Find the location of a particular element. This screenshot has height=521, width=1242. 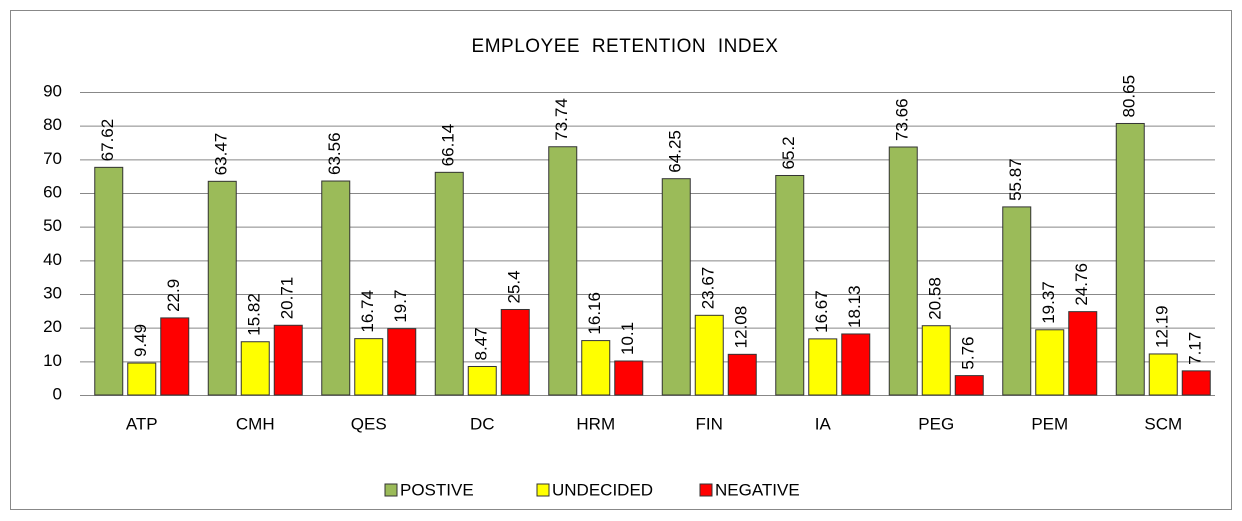

y-tick-label: 0 is located at coordinates (57, 393).